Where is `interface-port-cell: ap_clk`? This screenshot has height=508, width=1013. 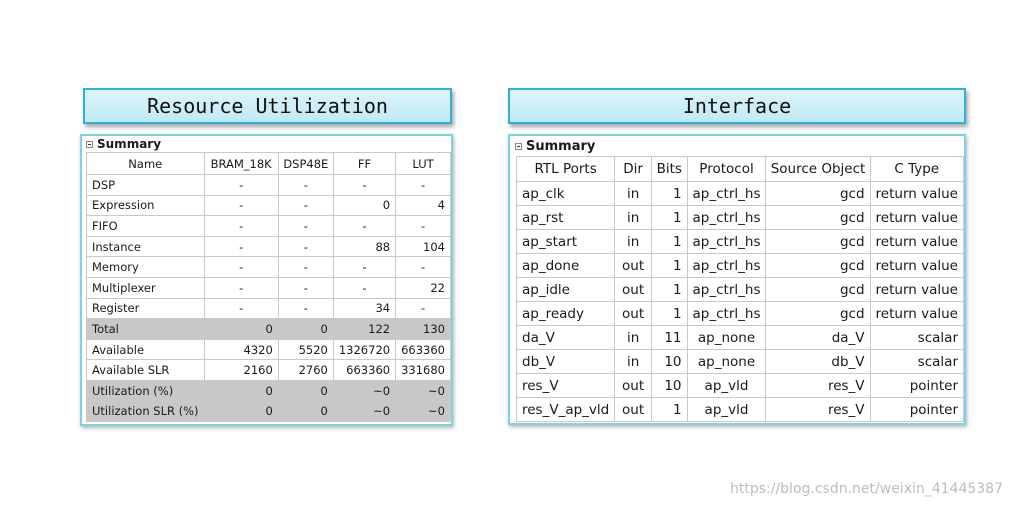 interface-port-cell: ap_clk is located at coordinates (565, 193).